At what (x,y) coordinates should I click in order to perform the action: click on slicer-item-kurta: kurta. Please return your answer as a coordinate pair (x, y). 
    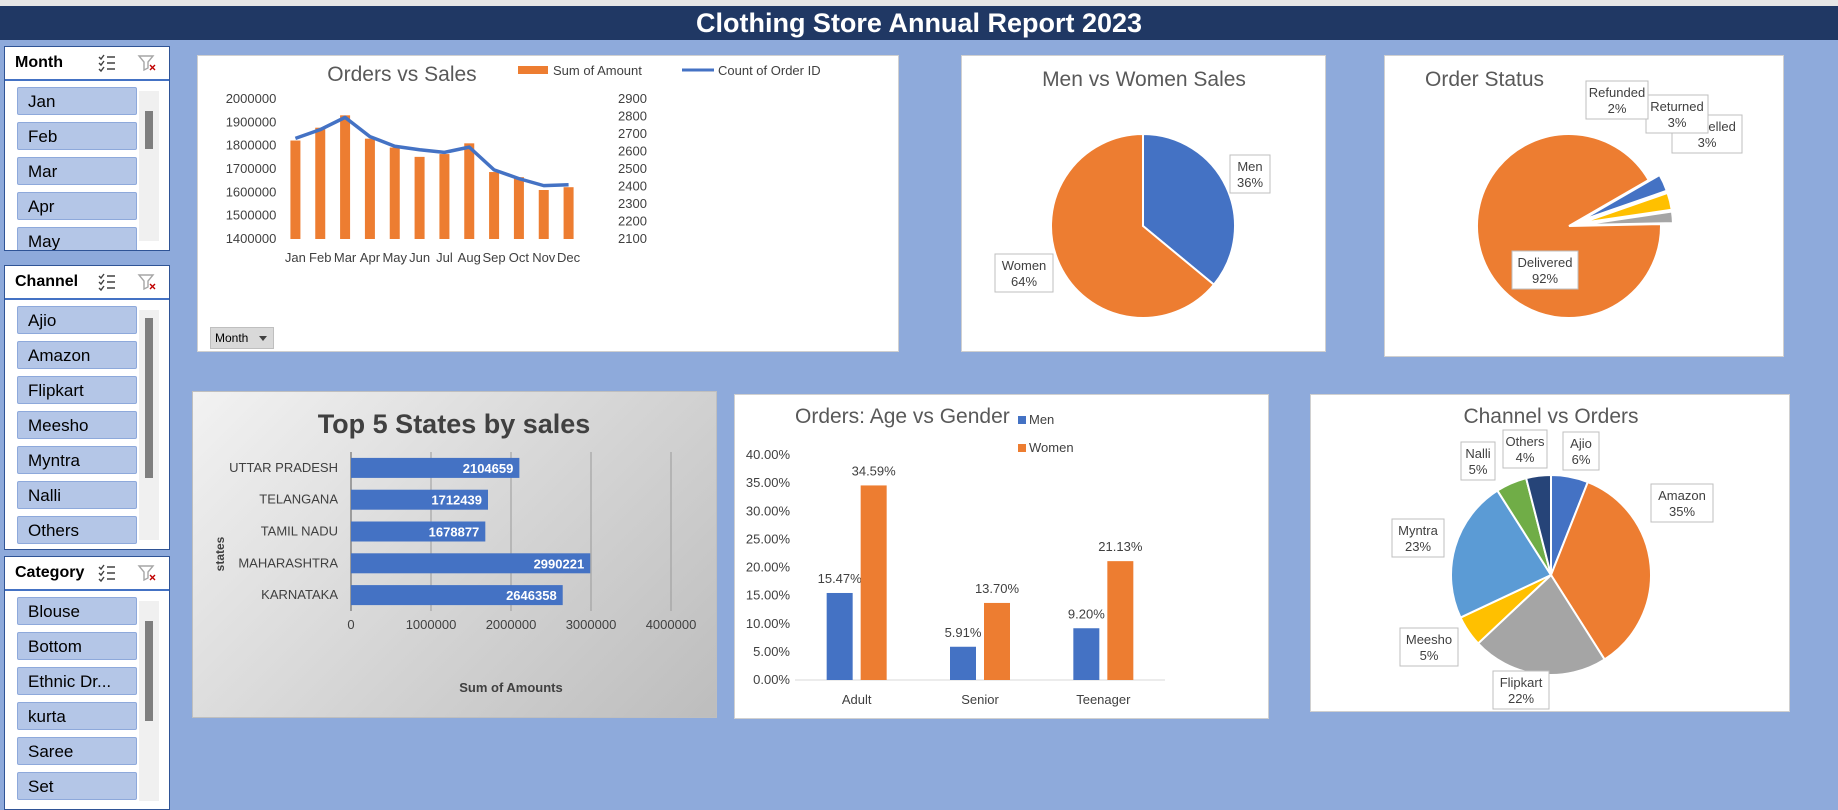
    Looking at the image, I should click on (77, 716).